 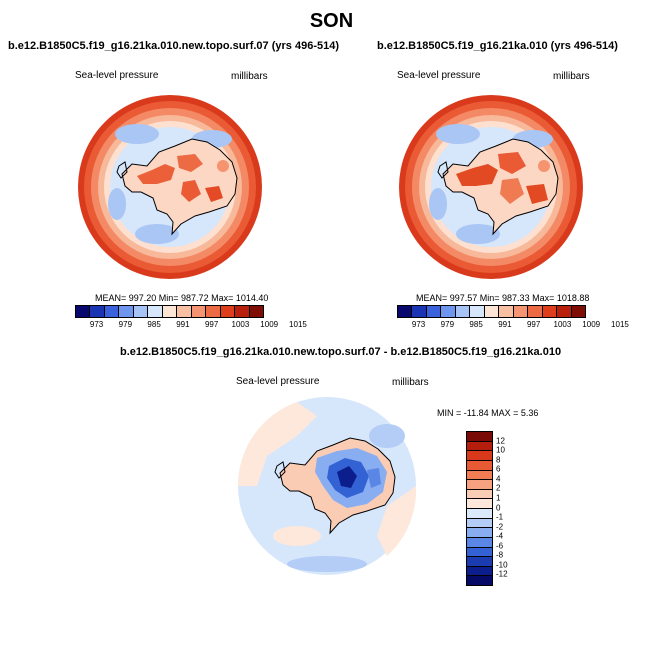 I want to click on colorbar-tick-label: 8, so click(x=498, y=460).